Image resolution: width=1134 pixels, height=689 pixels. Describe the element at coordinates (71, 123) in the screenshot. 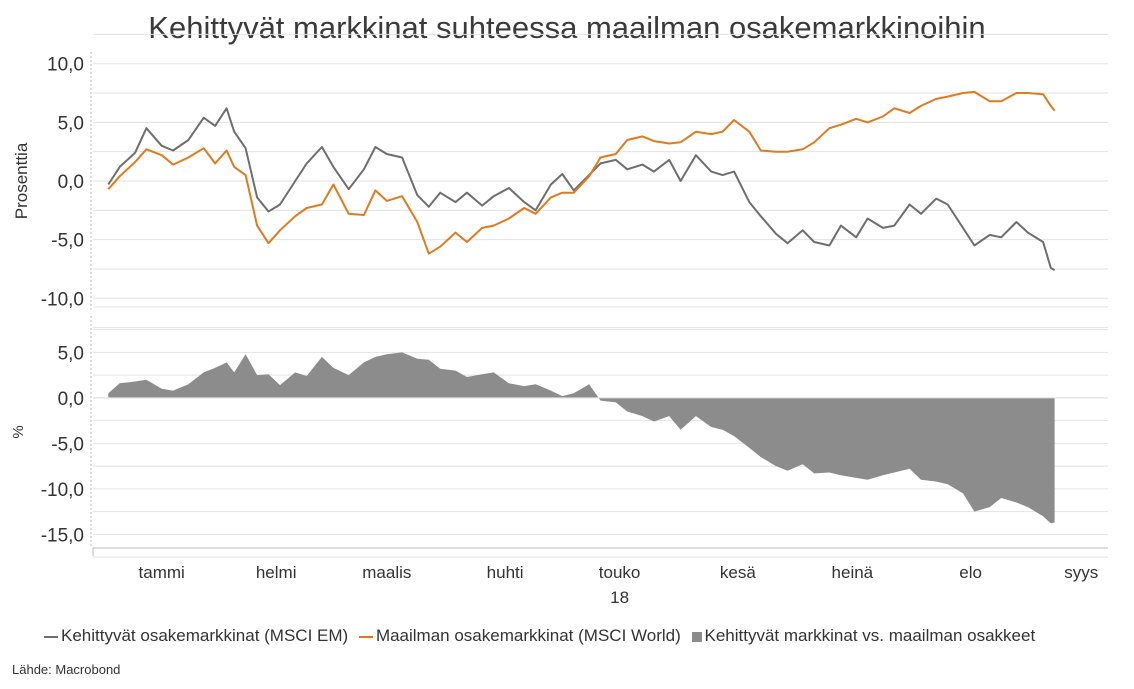

I see `upper-y-tick-label: 5,0` at that location.